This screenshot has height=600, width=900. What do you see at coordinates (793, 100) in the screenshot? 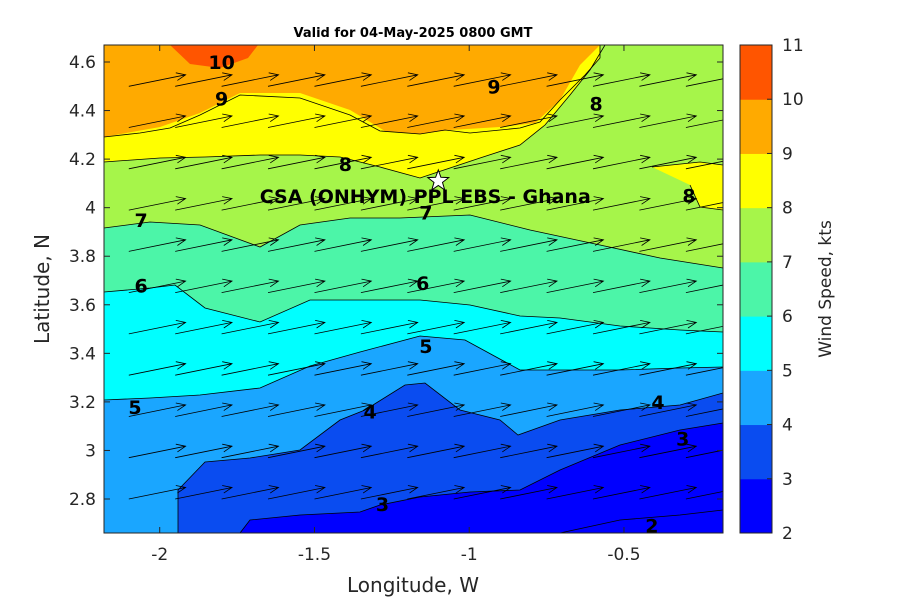
I see `colorbar-tick-label: 10` at bounding box center [793, 100].